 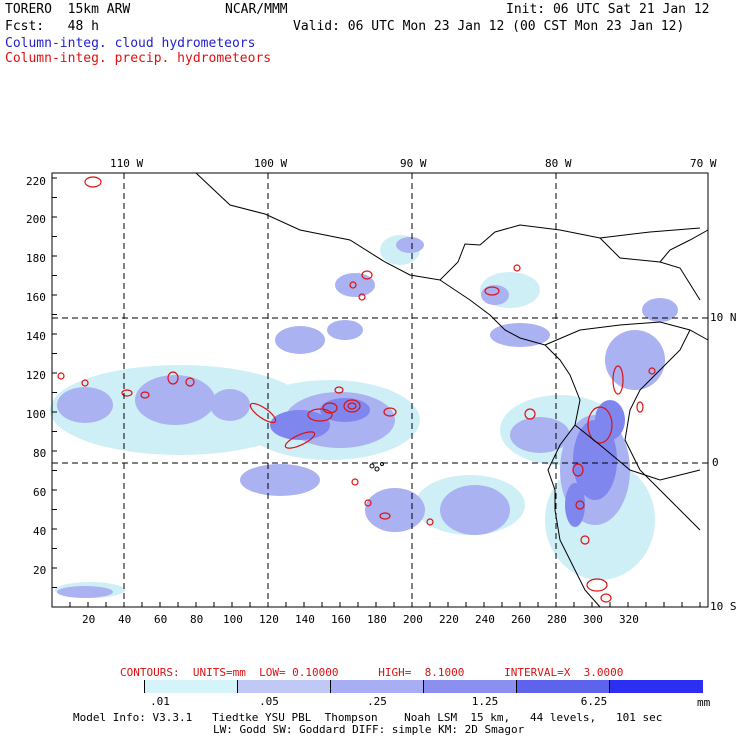 What do you see at coordinates (36, 258) in the screenshot?
I see `y-tick-label: 180` at bounding box center [36, 258].